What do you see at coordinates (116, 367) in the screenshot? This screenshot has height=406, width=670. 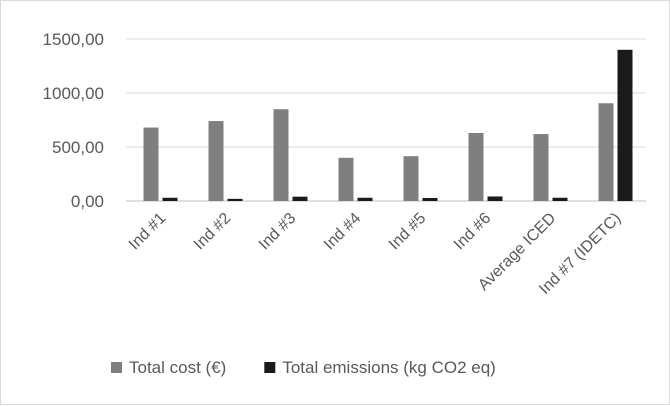 I see `legend-swatch-total-cost` at bounding box center [116, 367].